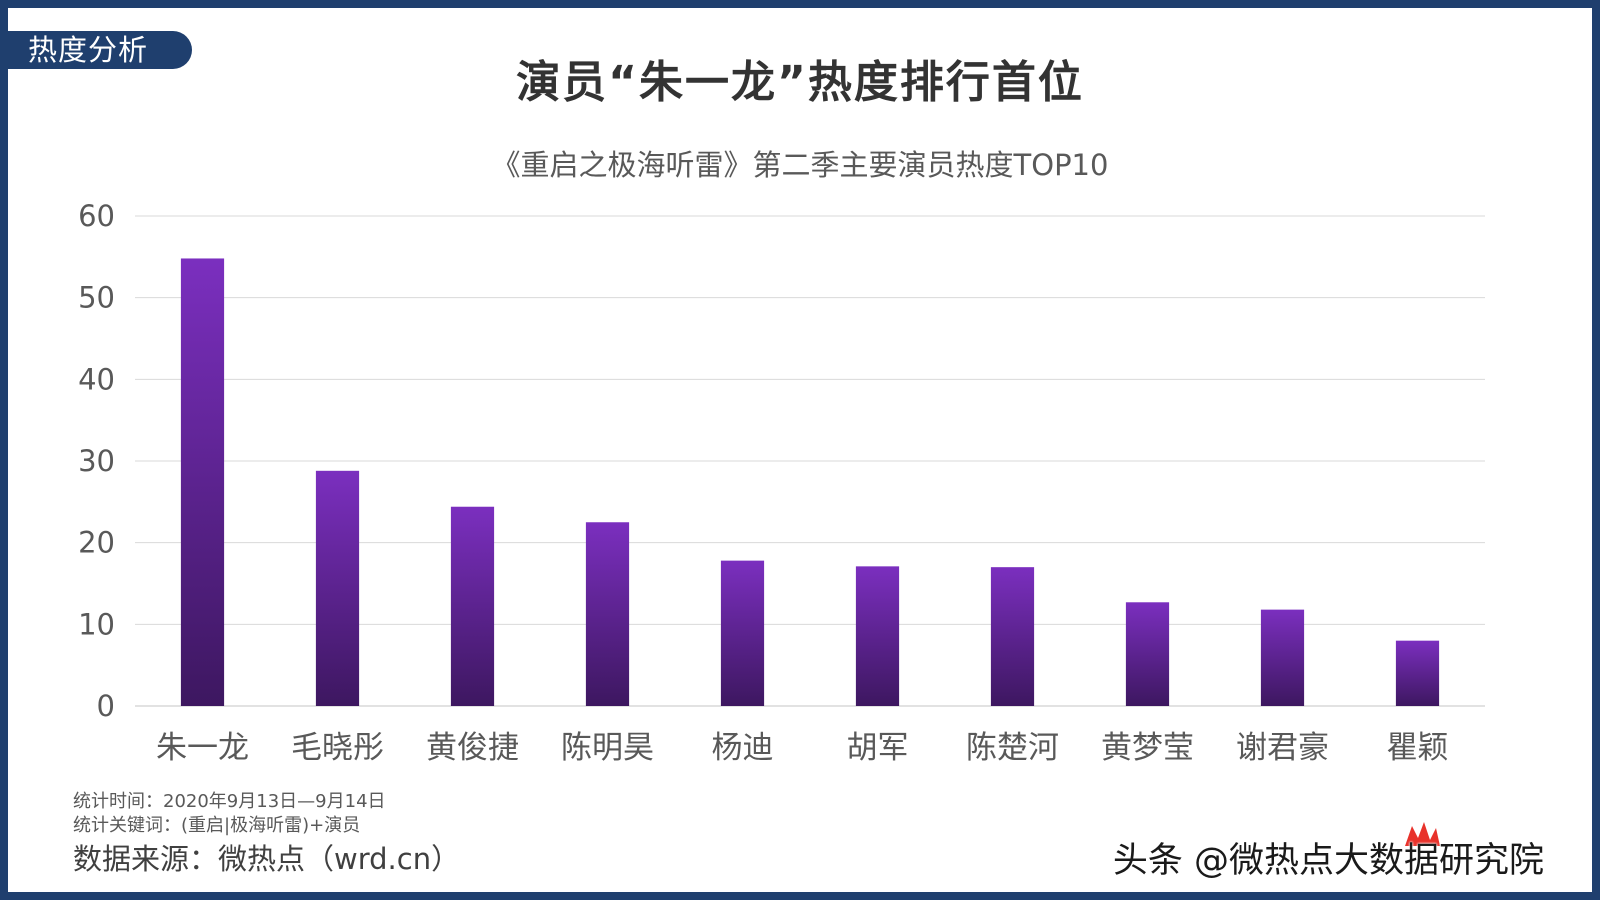  I want to click on x-tick-label: 朱一龙, so click(202, 748).